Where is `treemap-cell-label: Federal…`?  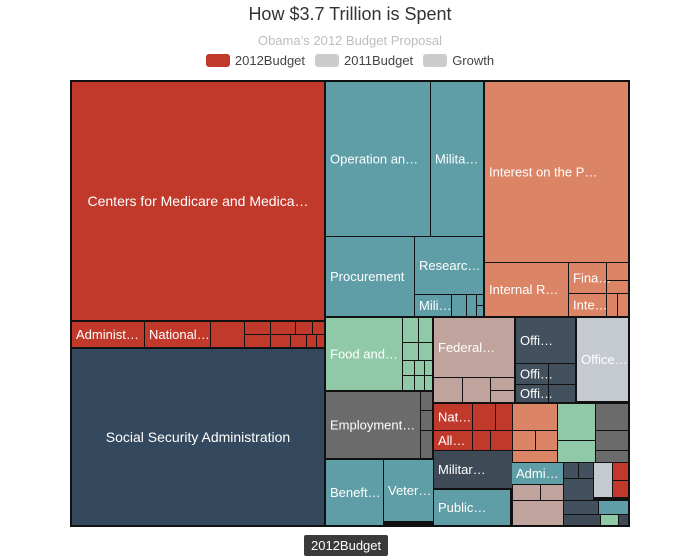 treemap-cell-label: Federal… is located at coordinates (466, 347).